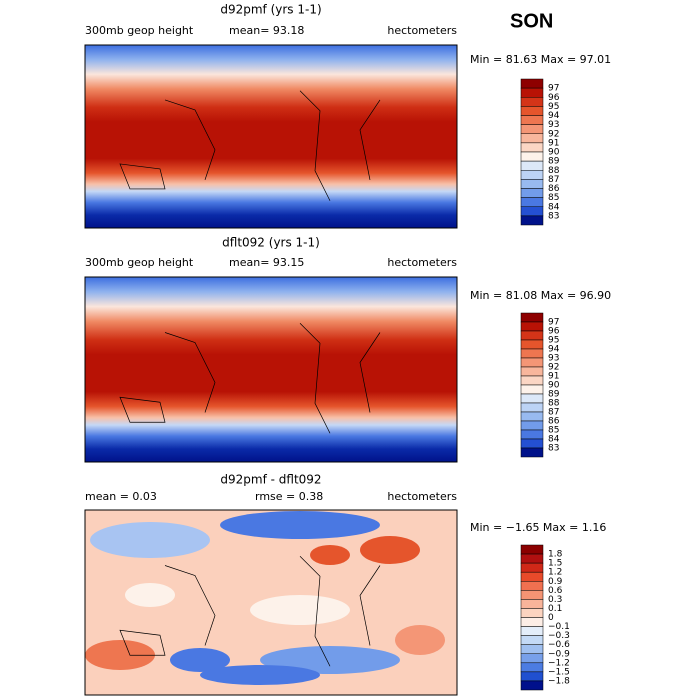  Describe the element at coordinates (266, 262) in the screenshot. I see `panel-center-label: mean= 93.15` at that location.